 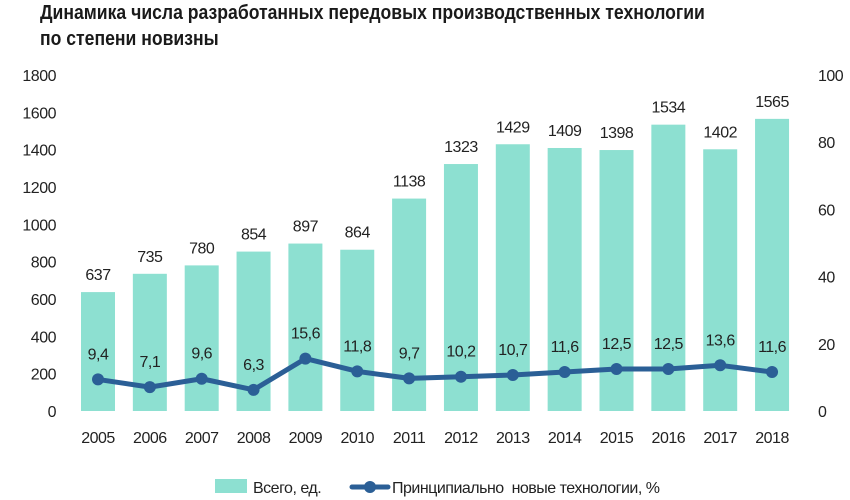 I want to click on x-tick-label: 2010, so click(x=357, y=438).